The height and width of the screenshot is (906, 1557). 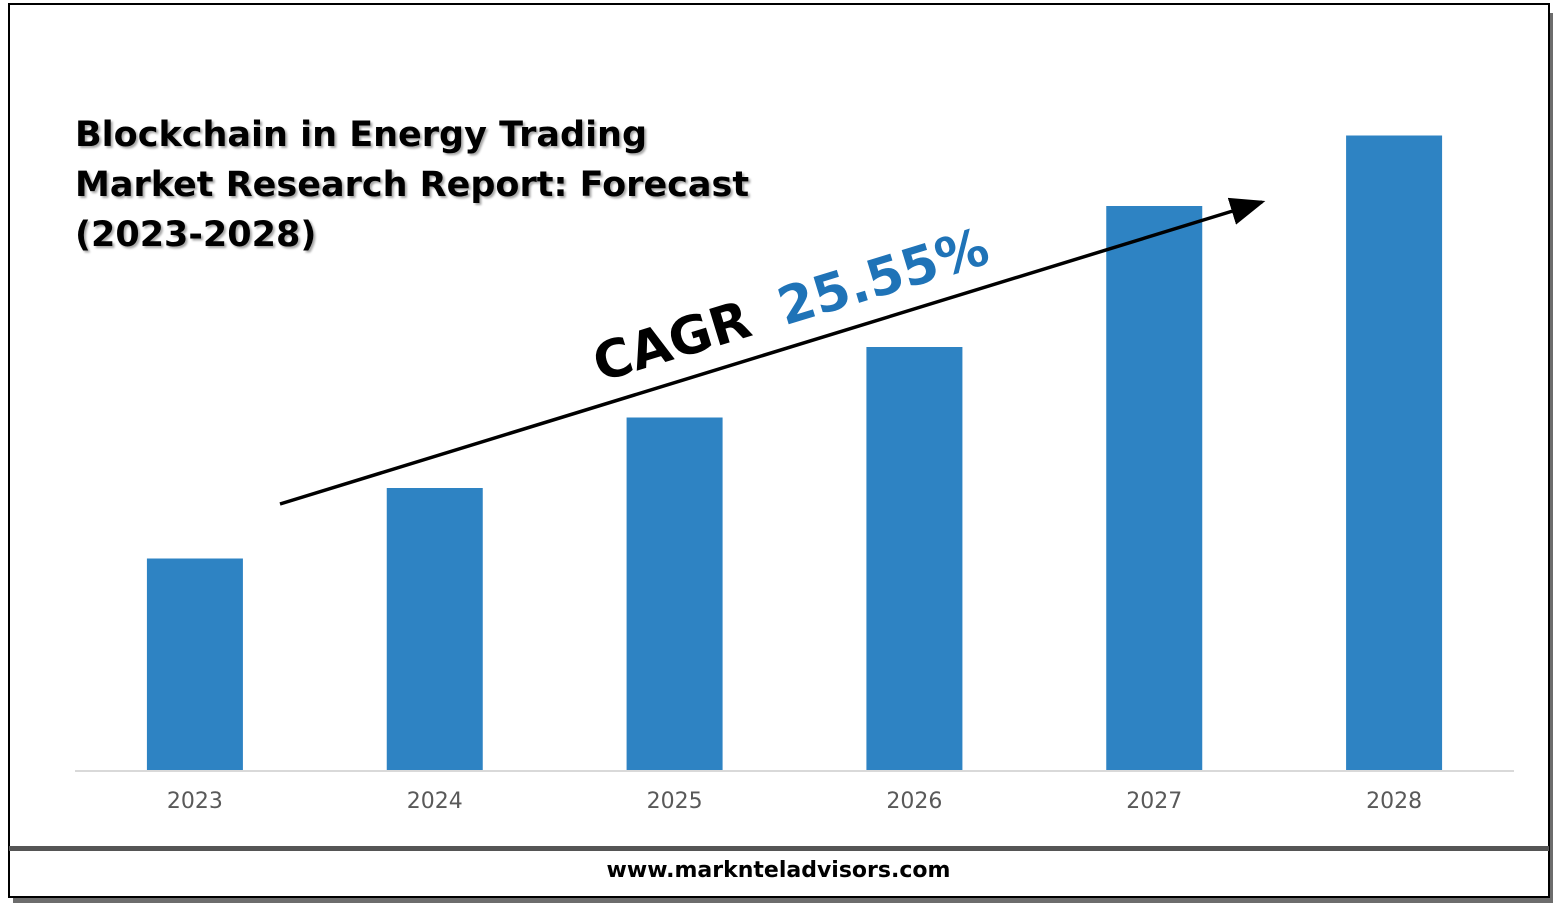 What do you see at coordinates (779, 848) in the screenshot?
I see `footer-separator` at bounding box center [779, 848].